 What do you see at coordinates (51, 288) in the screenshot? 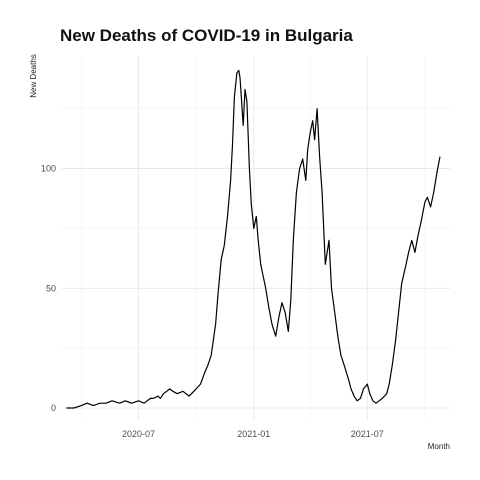
I see `y-tick-label: 50` at bounding box center [51, 288].